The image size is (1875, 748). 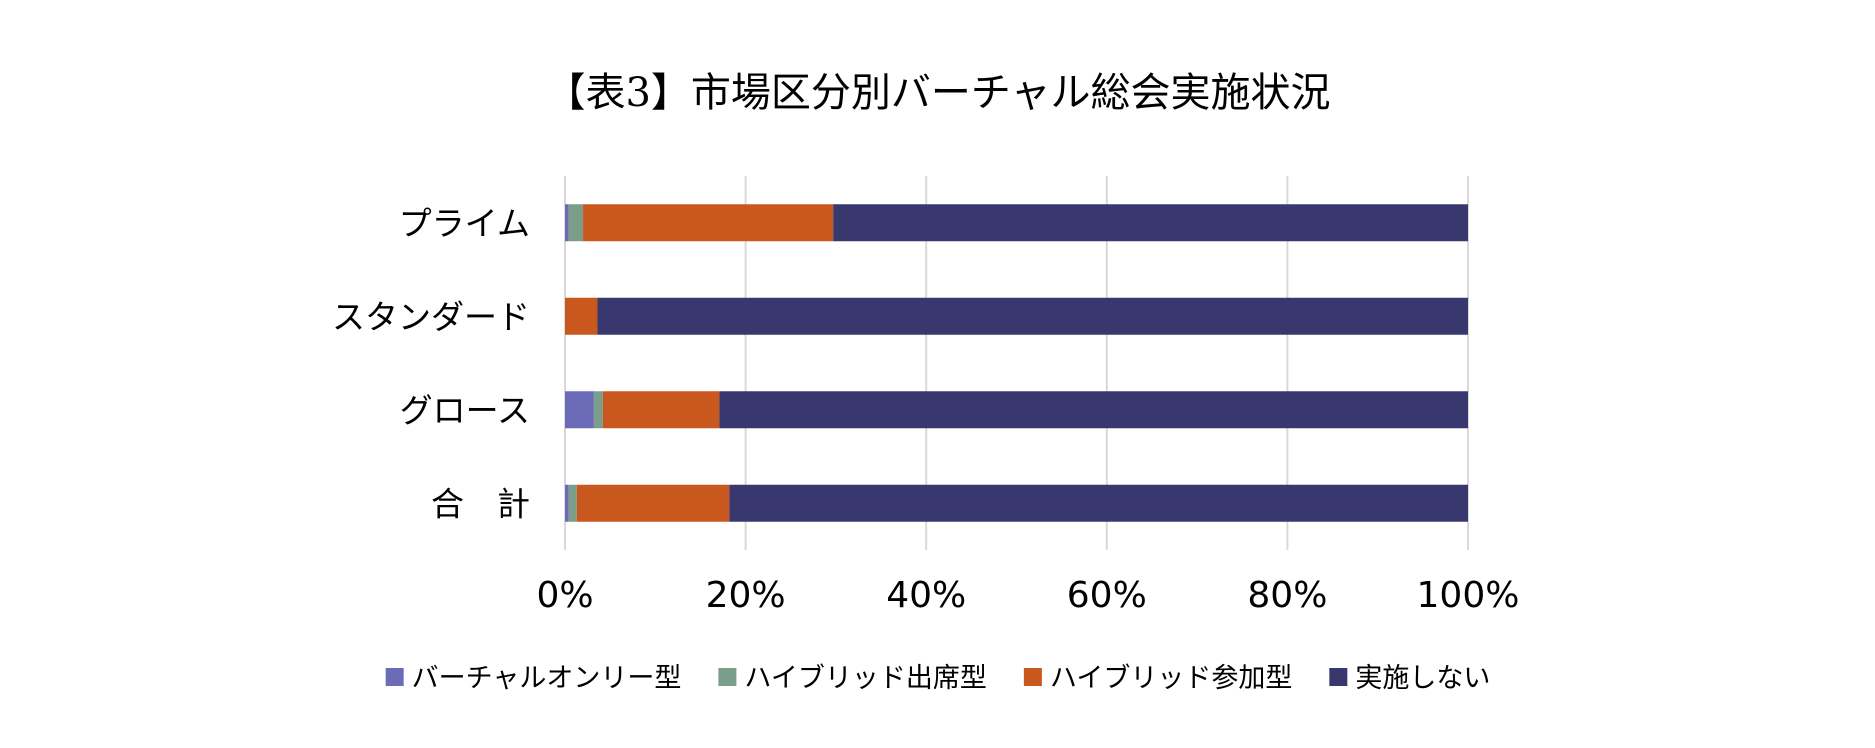 I want to click on legend-label-3: 実施しない, so click(x=1422, y=678).